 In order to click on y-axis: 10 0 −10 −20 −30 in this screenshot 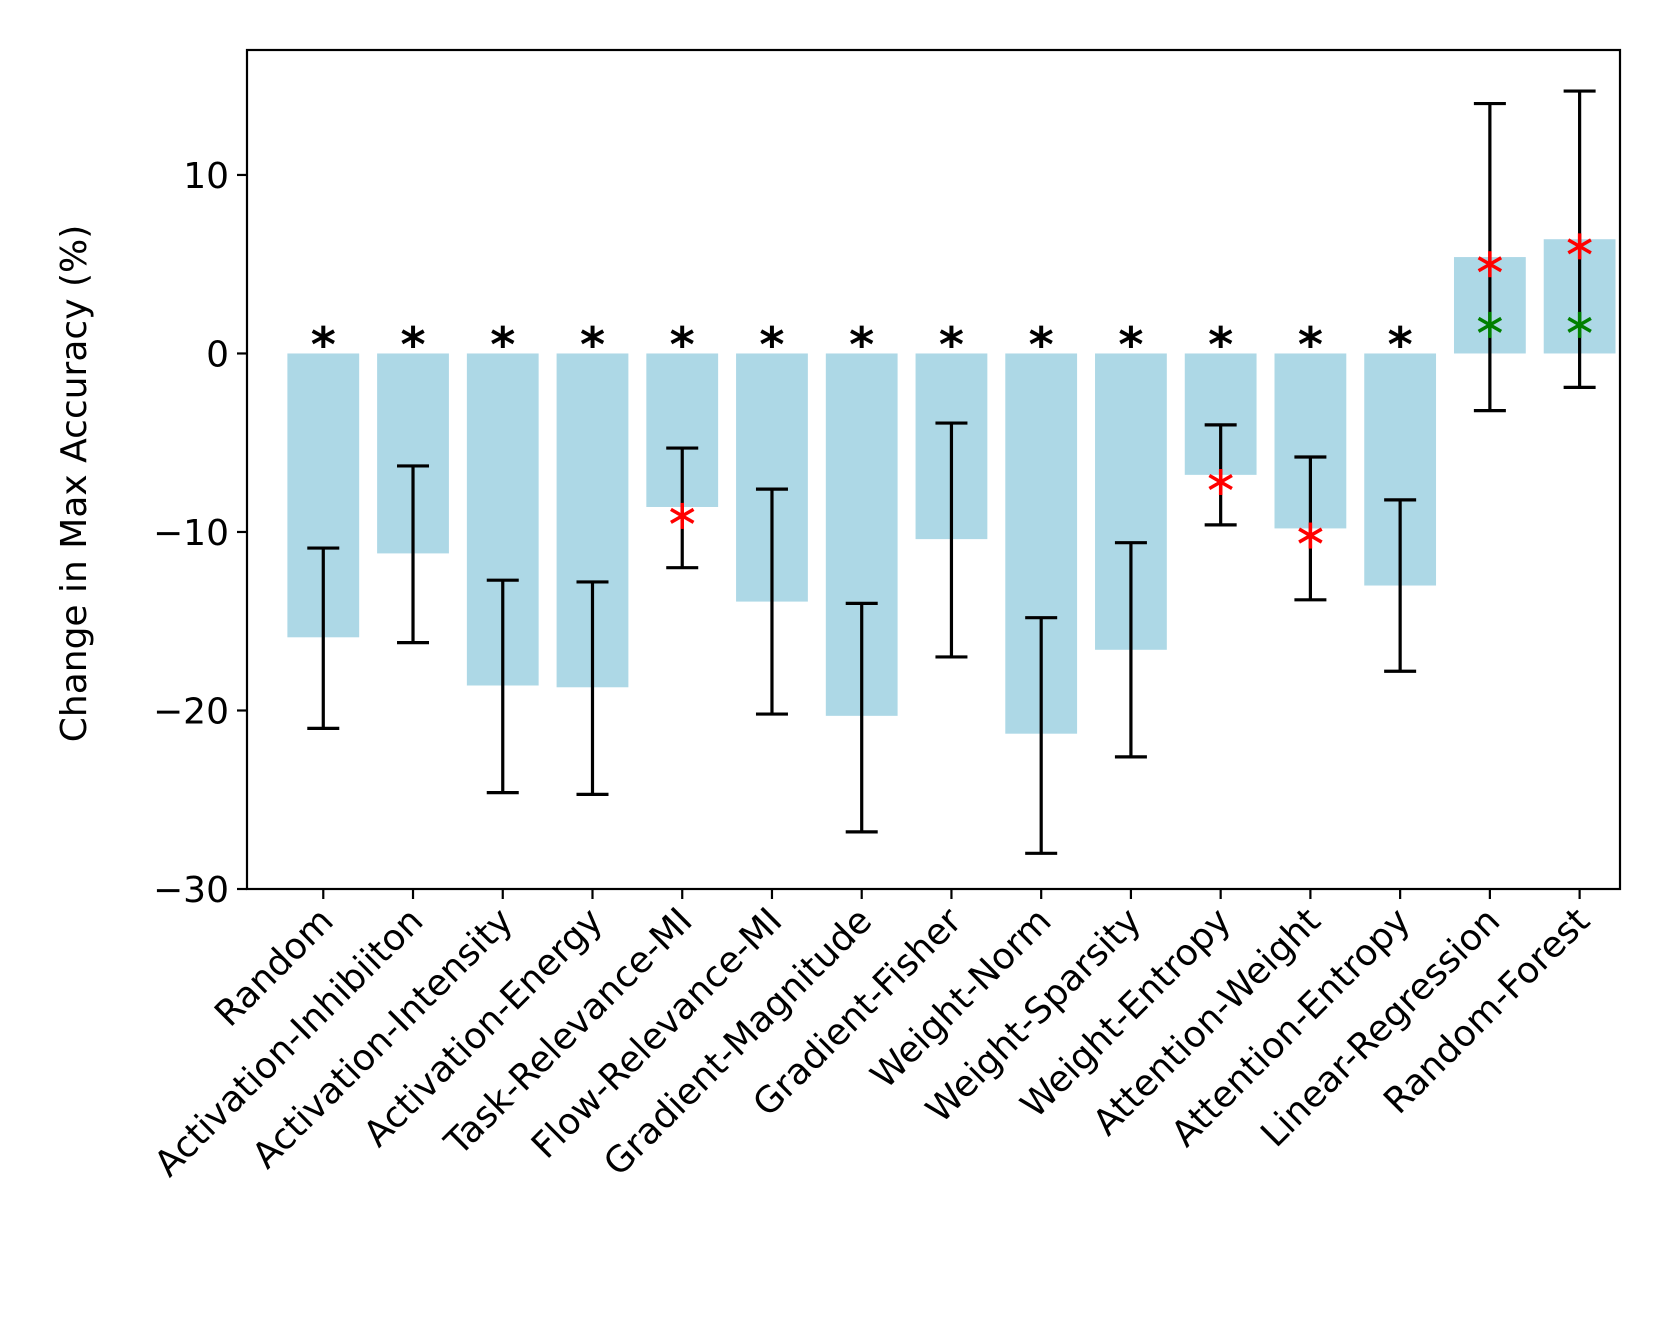, I will do `click(200, 533)`.